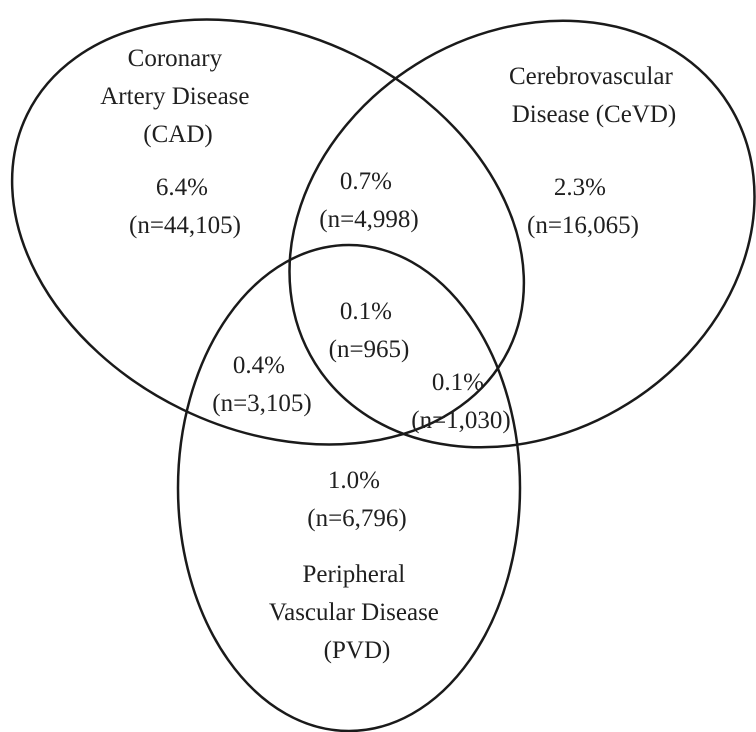 Image resolution: width=756 pixels, height=732 pixels. I want to click on cad-set-label: Coronary Artery Disease (CAD), so click(178, 96).